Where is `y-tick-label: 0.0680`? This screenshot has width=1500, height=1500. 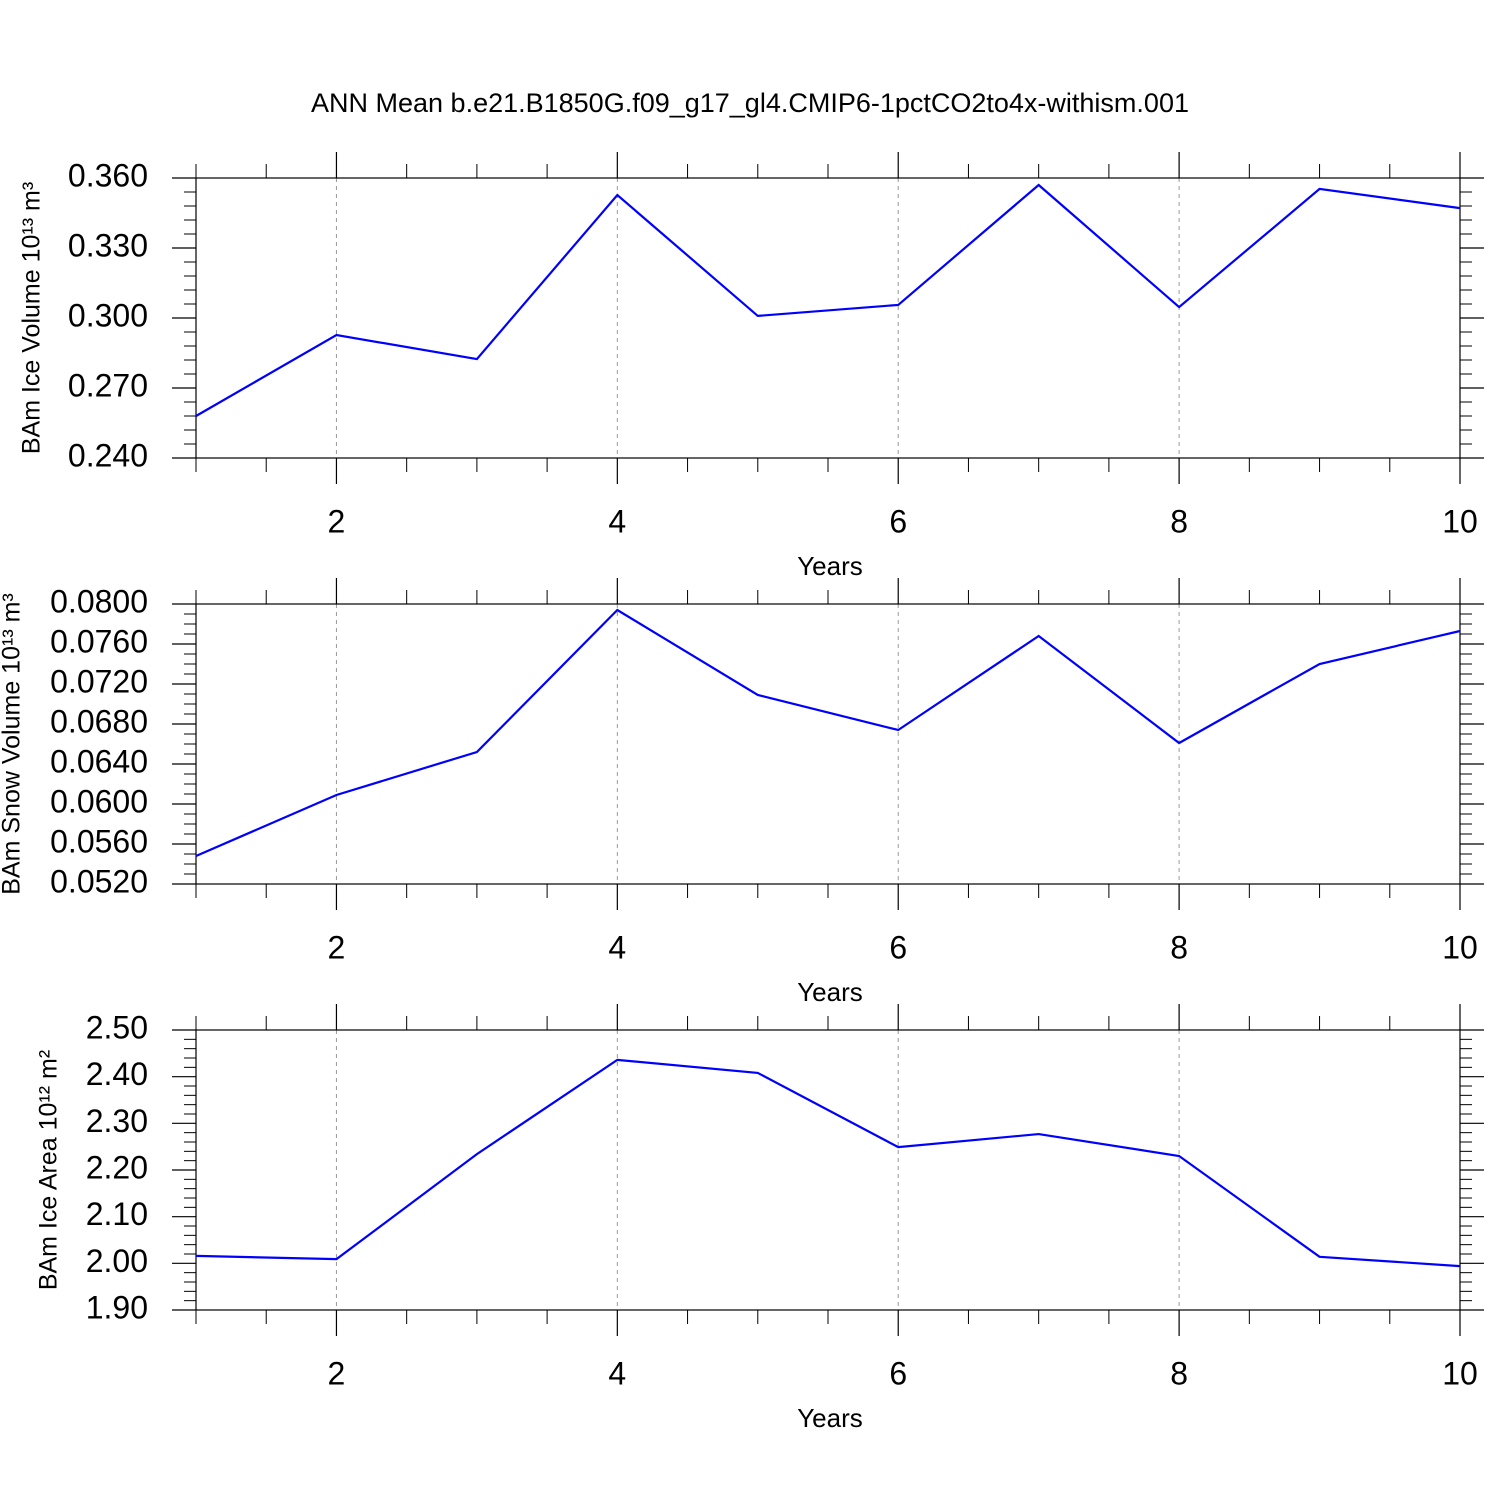
y-tick-label: 0.0680 is located at coordinates (99, 721).